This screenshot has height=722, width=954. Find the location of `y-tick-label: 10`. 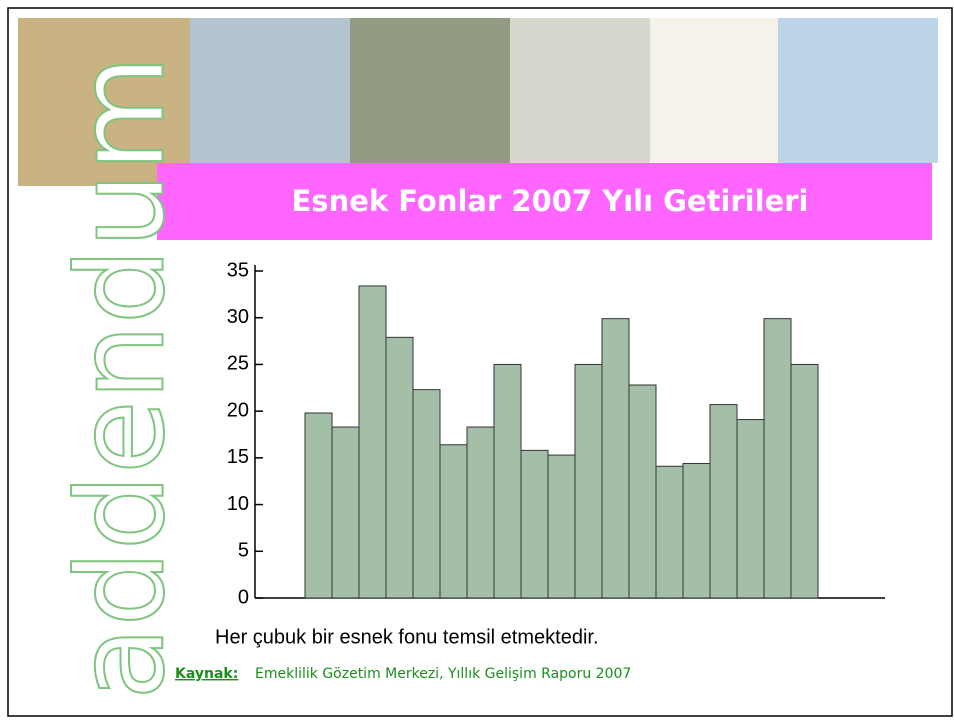

y-tick-label: 10 is located at coordinates (238, 504).